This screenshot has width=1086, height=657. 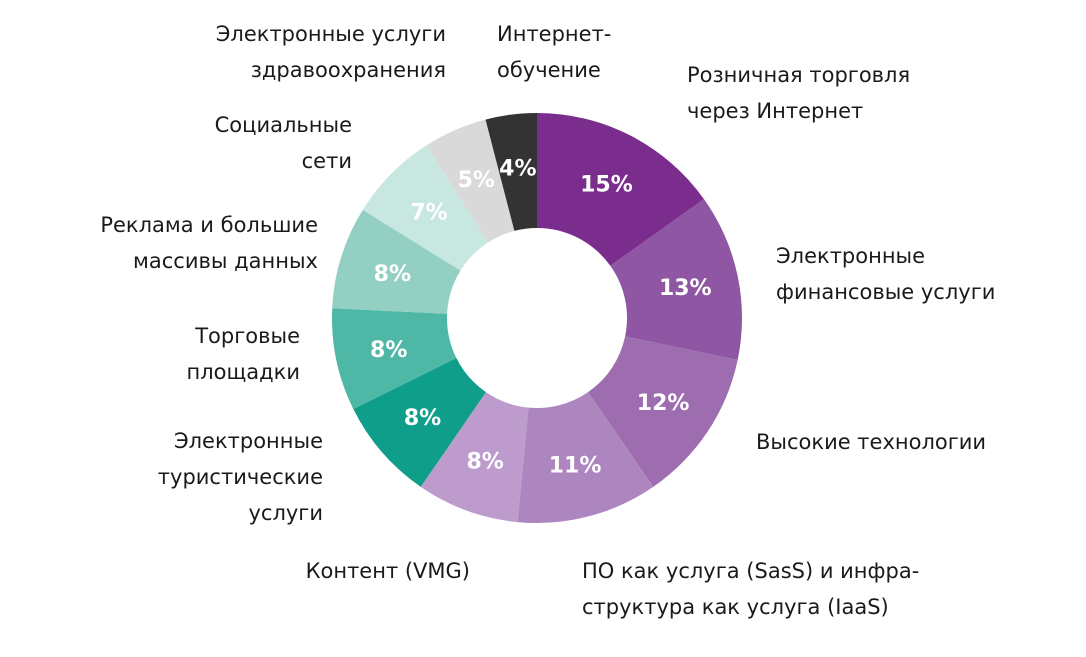 I want to click on label-social: Социальные сети, so click(x=283, y=143).